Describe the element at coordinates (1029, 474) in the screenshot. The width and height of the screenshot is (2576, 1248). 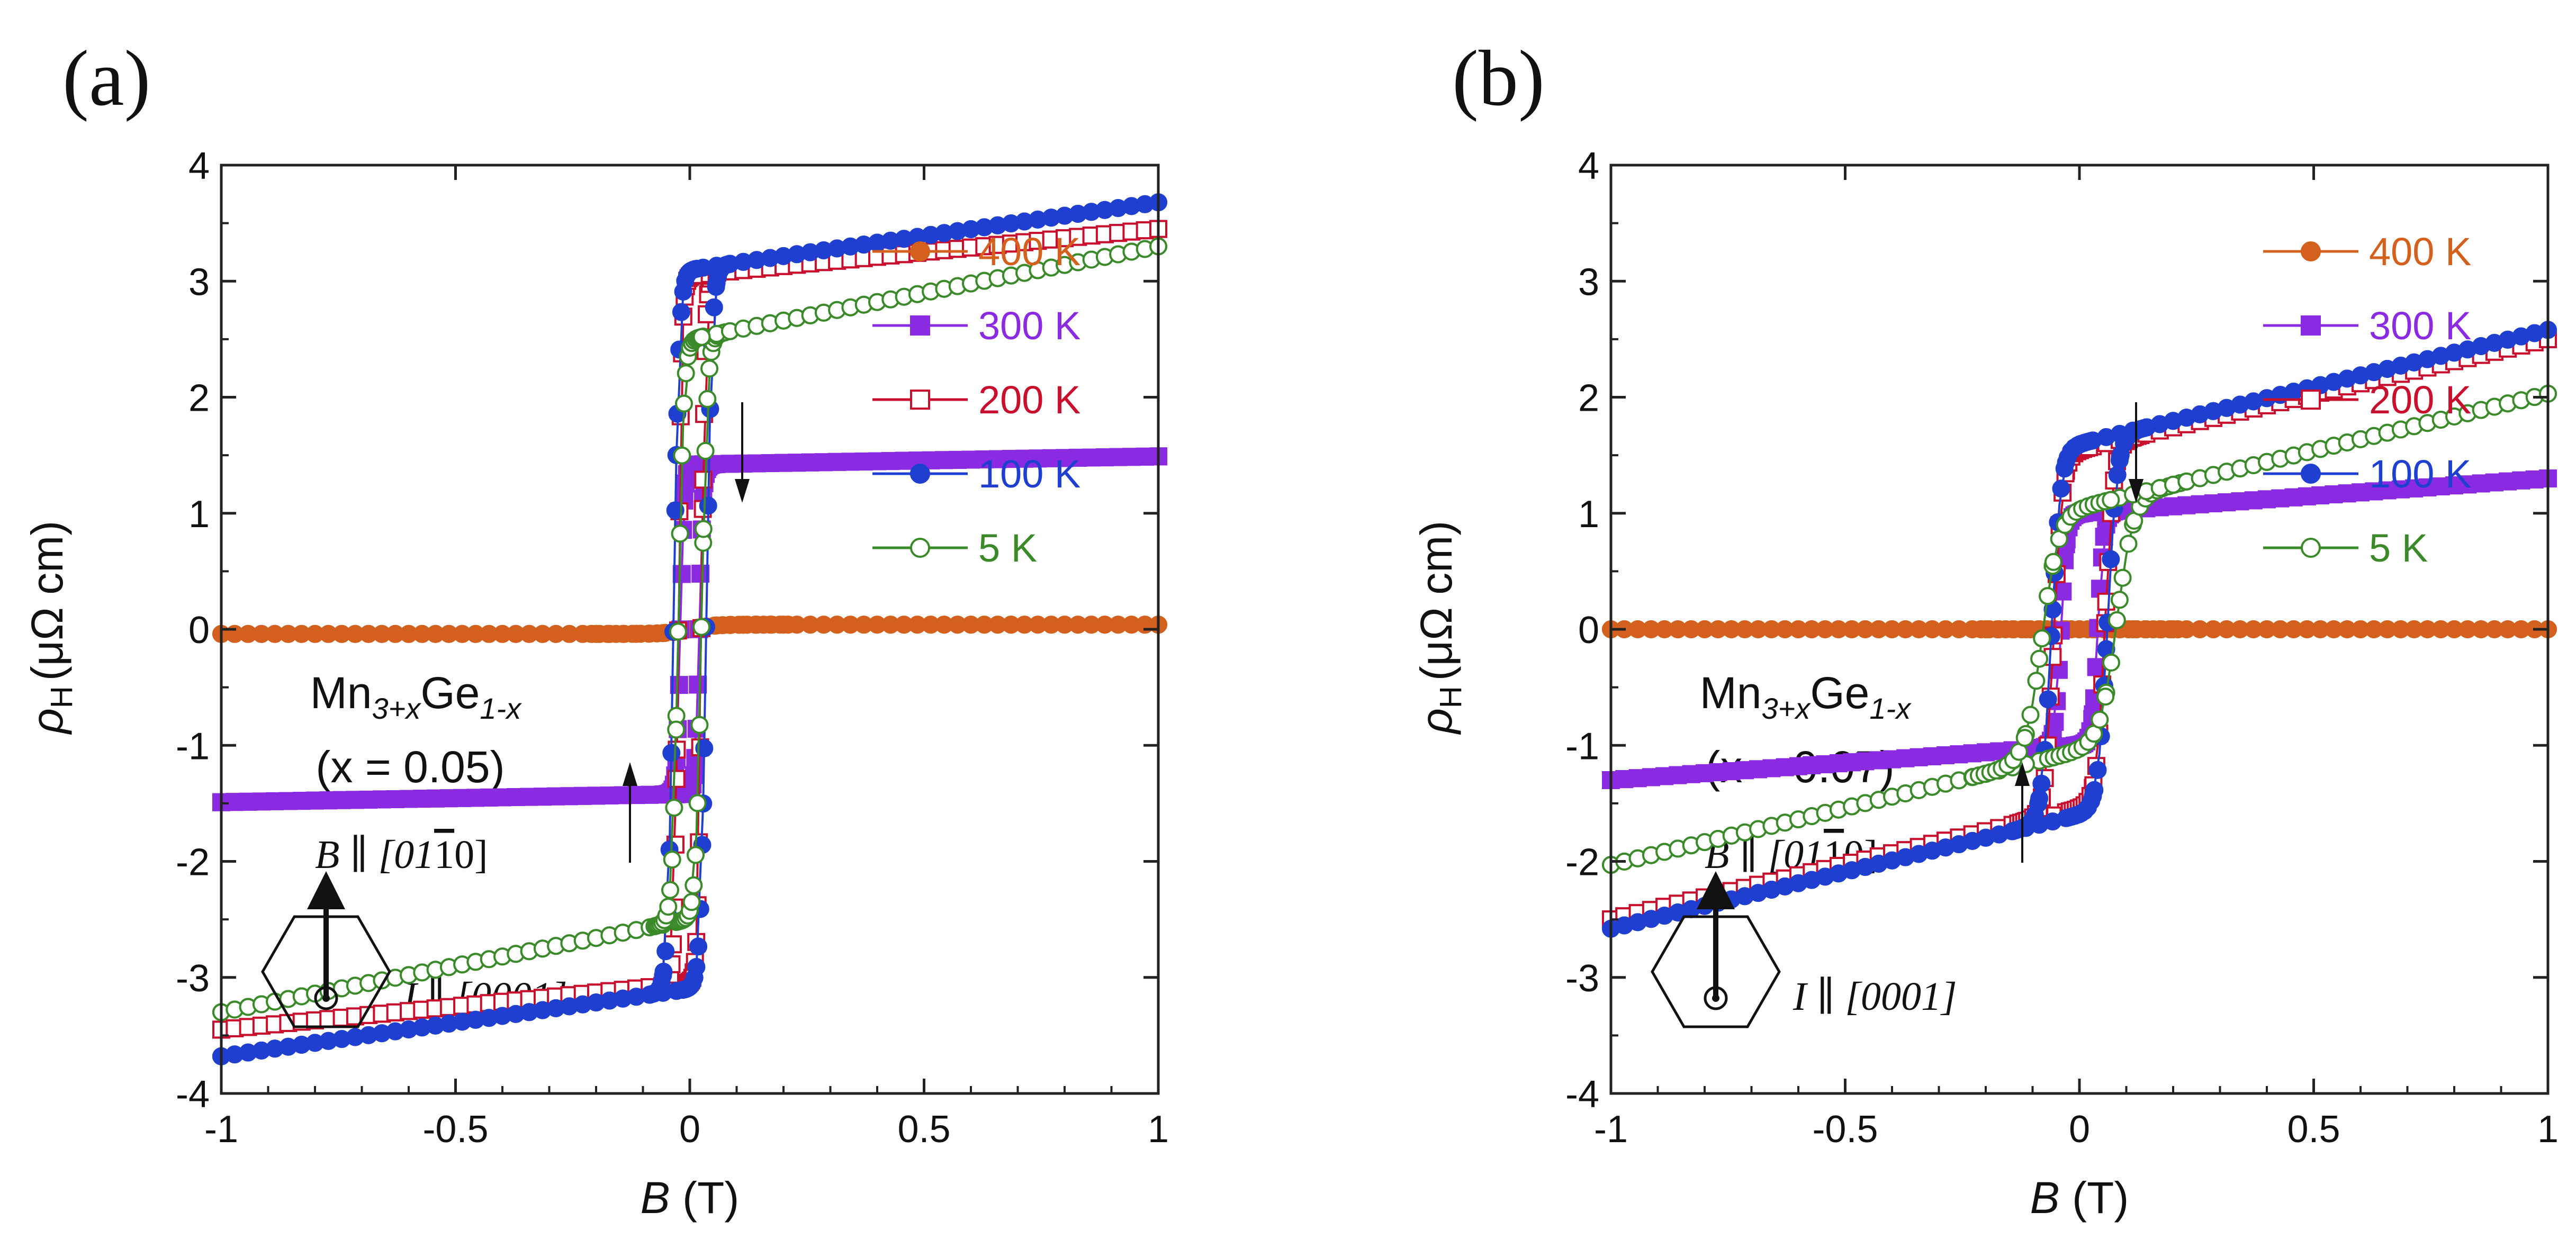
I see `panel-a-legend-label: 100 K` at that location.